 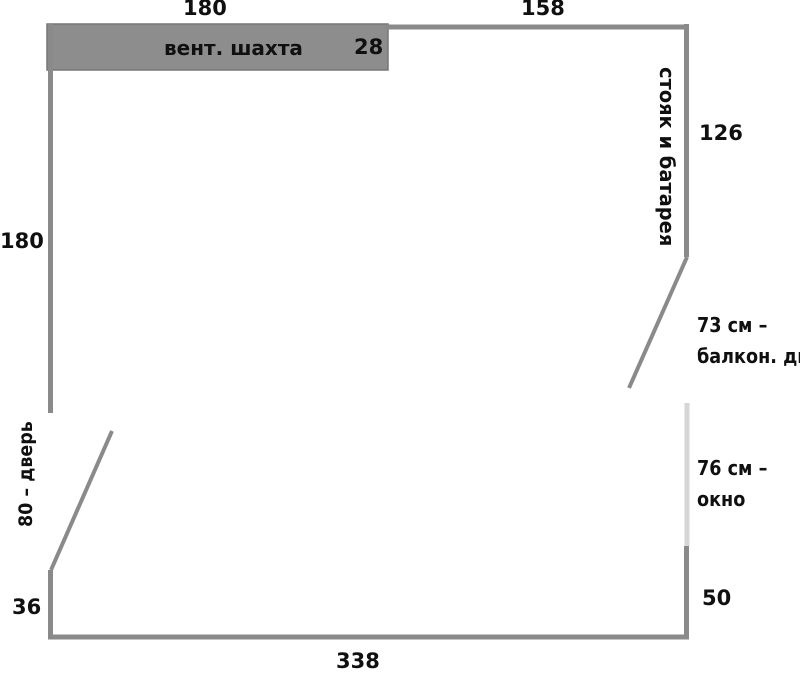 I want to click on dim-top-left-width: 180, so click(x=205, y=10).